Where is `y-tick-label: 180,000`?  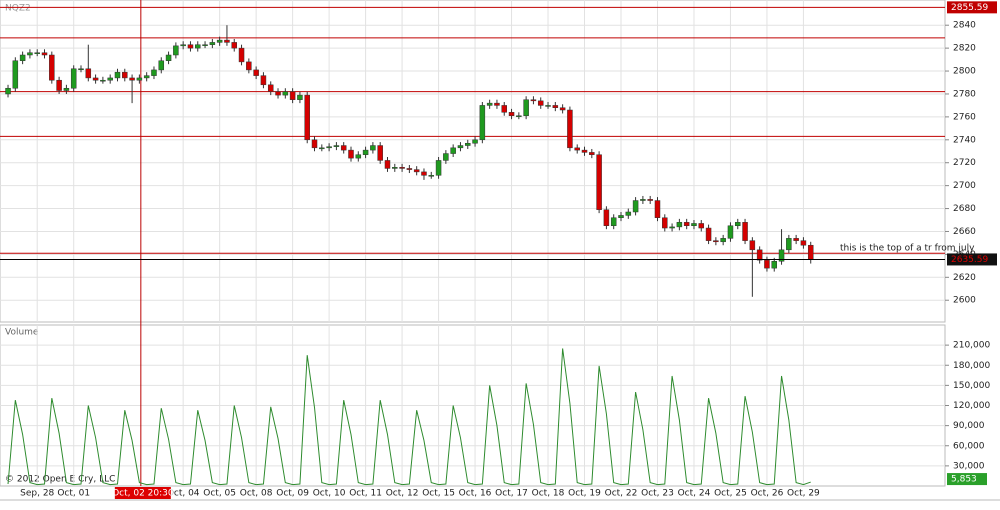
y-tick-label: 180,000 is located at coordinates (971, 366).